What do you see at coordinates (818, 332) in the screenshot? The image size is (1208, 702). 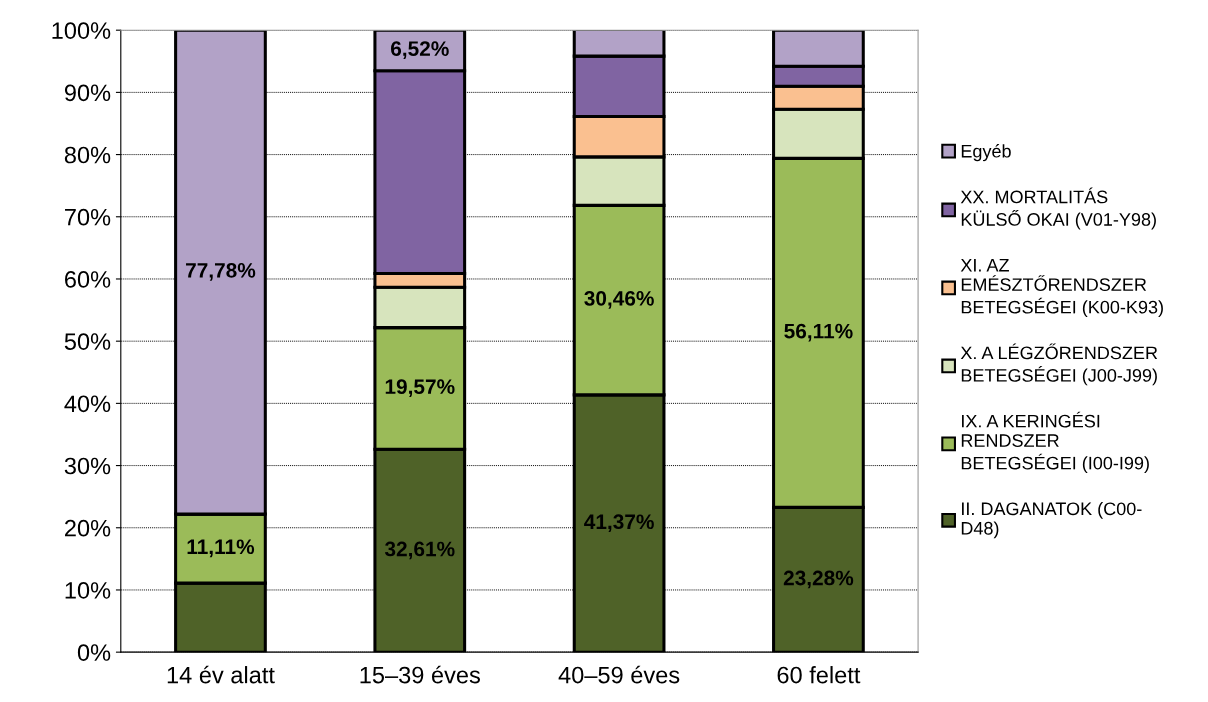 I see `data-label: 56,11%` at bounding box center [818, 332].